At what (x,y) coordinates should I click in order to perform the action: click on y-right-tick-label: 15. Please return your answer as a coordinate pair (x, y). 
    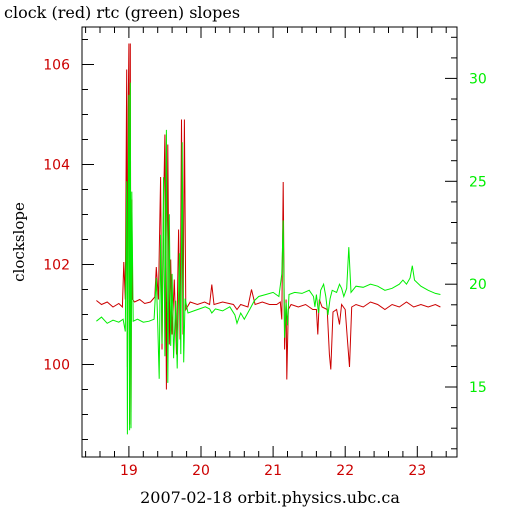
    Looking at the image, I should click on (478, 388).